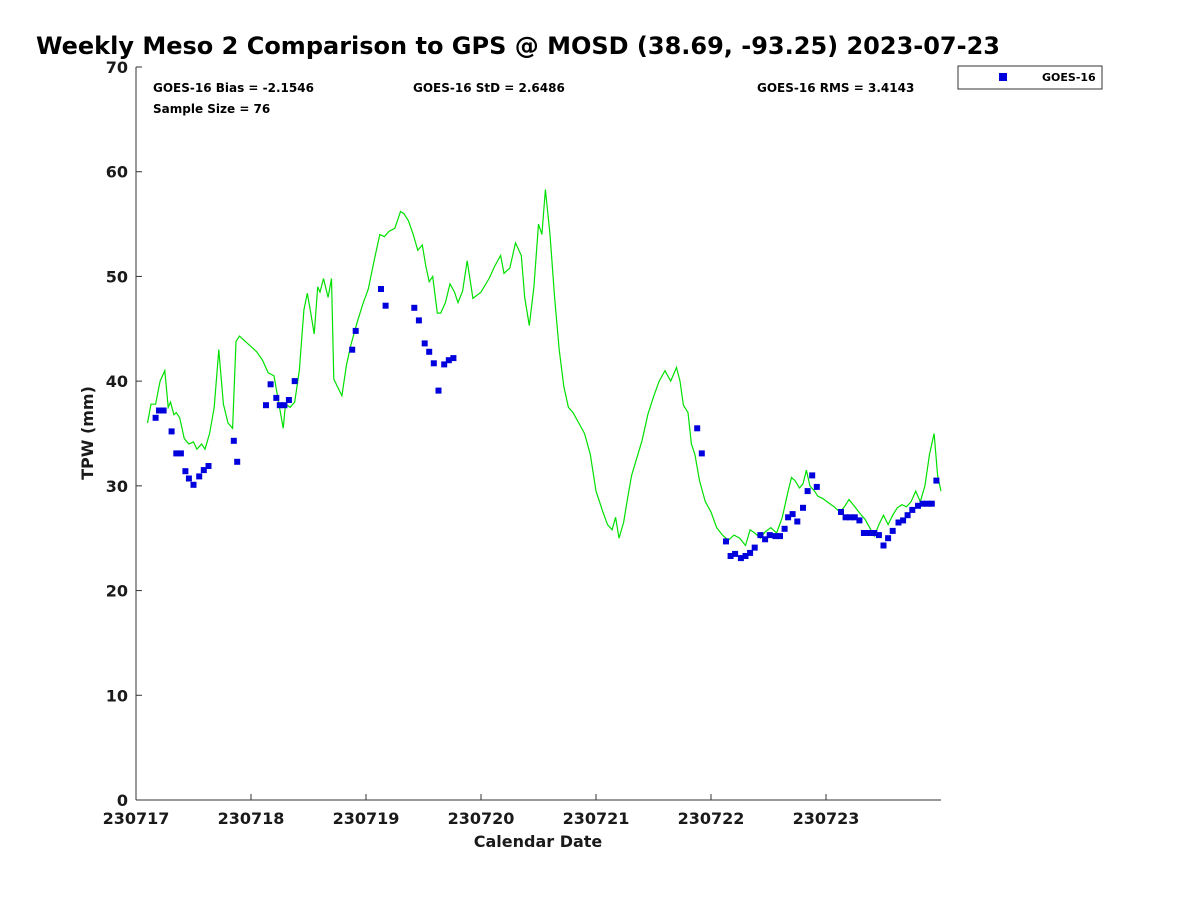 This screenshot has height=900, width=1200. I want to click on stat-rms: GOES-16 RMS = 3.4143, so click(835, 88).